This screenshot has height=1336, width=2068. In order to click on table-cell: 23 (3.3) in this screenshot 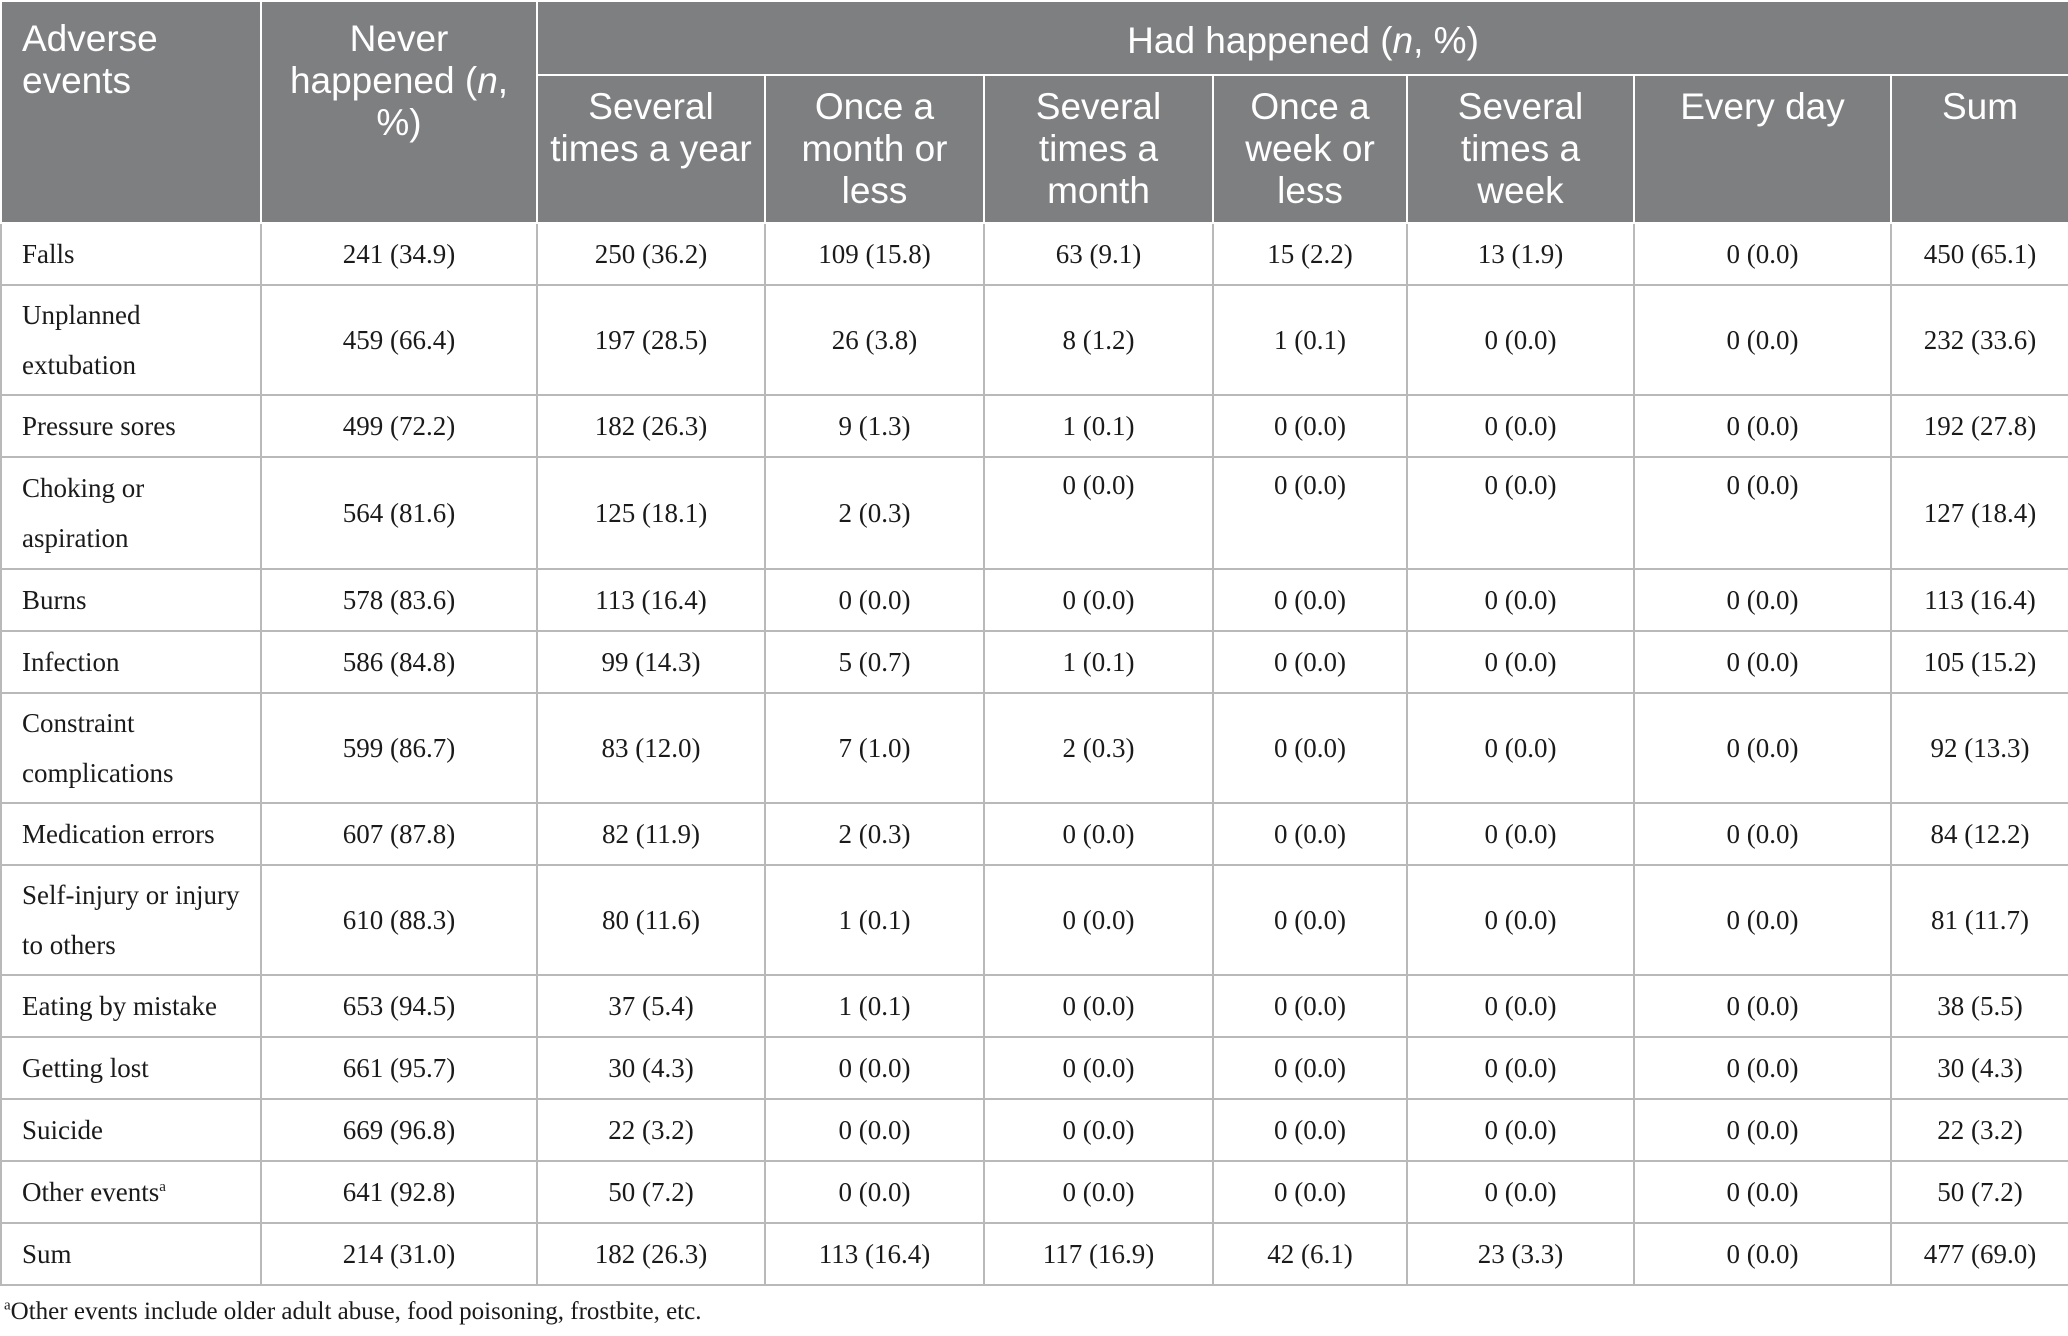, I will do `click(1520, 1254)`.